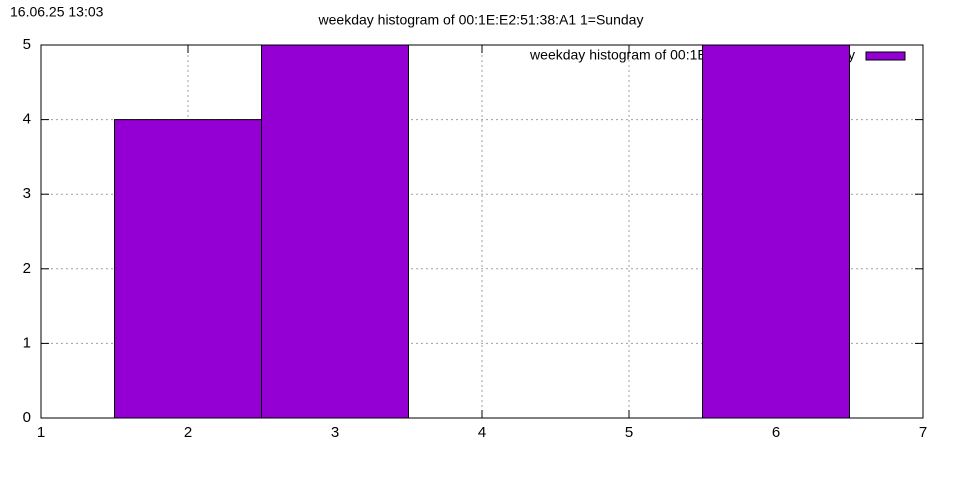 The image size is (960, 480). What do you see at coordinates (885, 56) in the screenshot?
I see `legend-swatch` at bounding box center [885, 56].